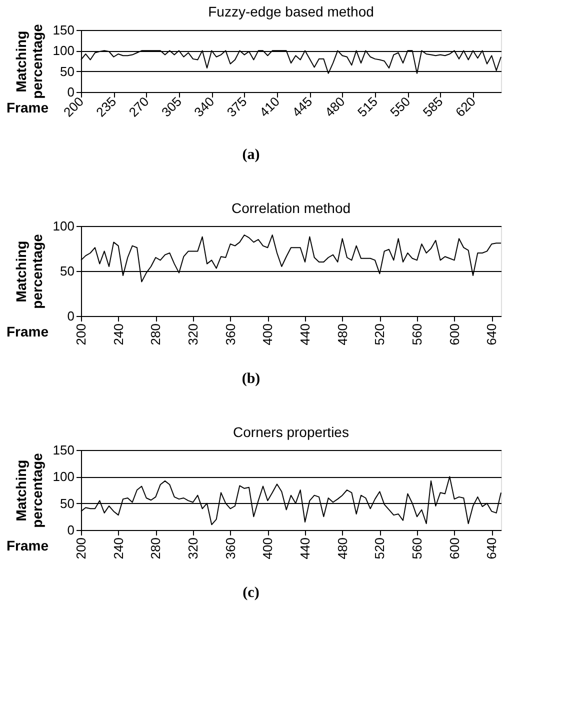 This screenshot has width=565, height=720. I want to click on x-tick-label: 620, so click(465, 107).